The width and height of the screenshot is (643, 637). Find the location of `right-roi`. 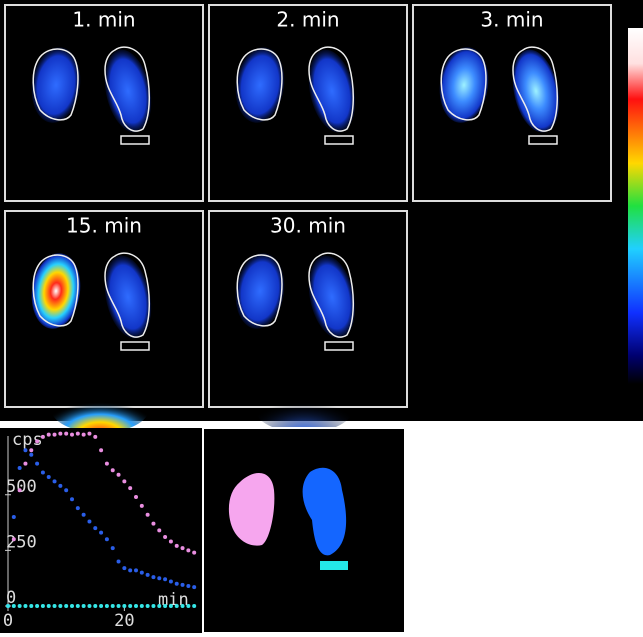

right-roi is located at coordinates (324, 511).